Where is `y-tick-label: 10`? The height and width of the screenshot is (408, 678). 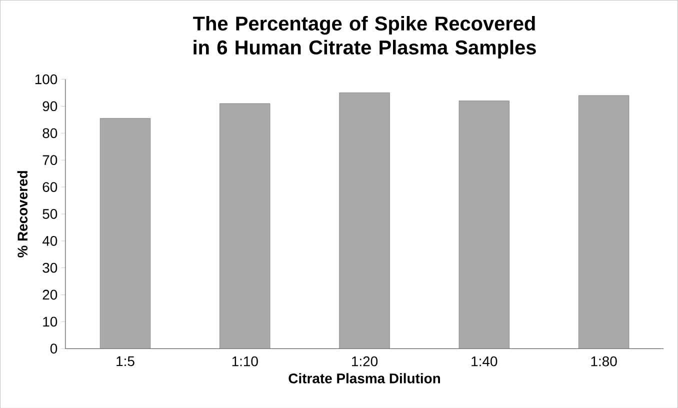 y-tick-label: 10 is located at coordinates (50, 321).